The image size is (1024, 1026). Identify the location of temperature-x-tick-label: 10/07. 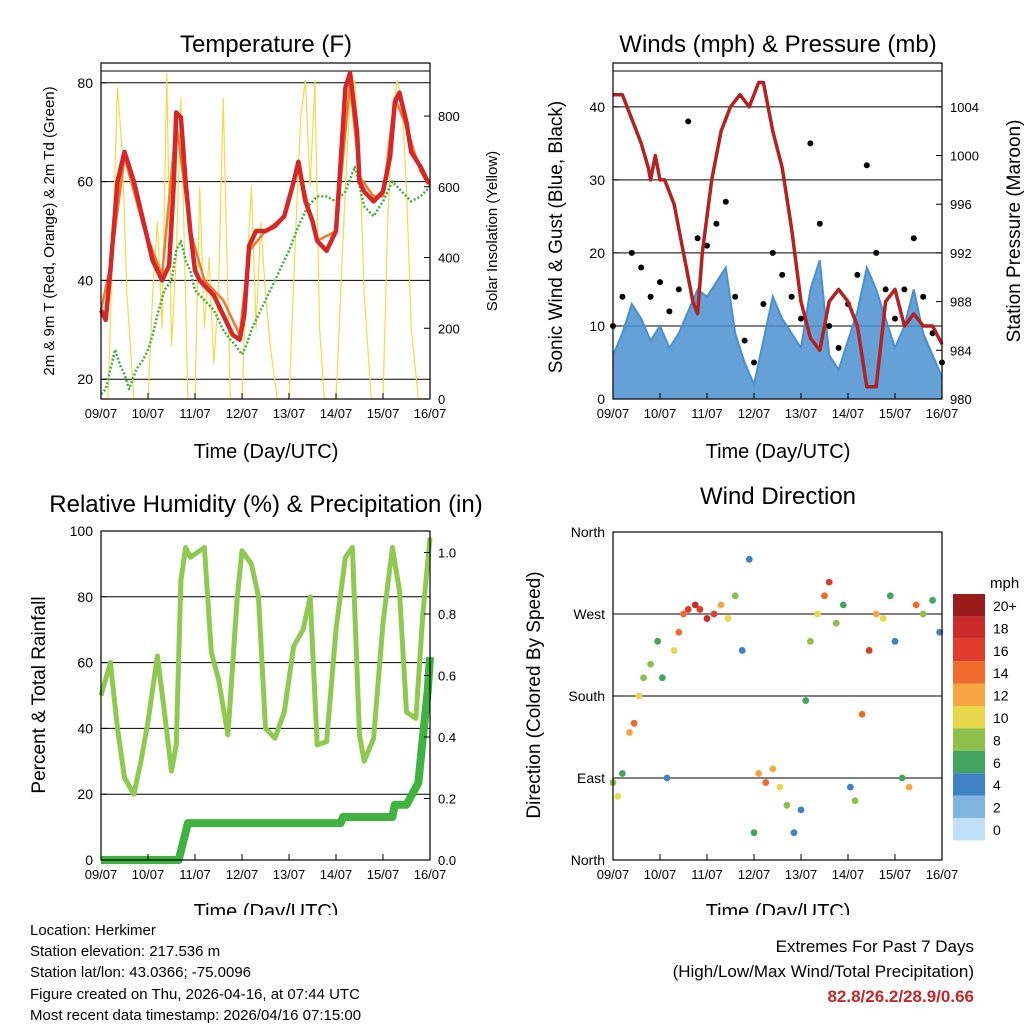
(148, 413).